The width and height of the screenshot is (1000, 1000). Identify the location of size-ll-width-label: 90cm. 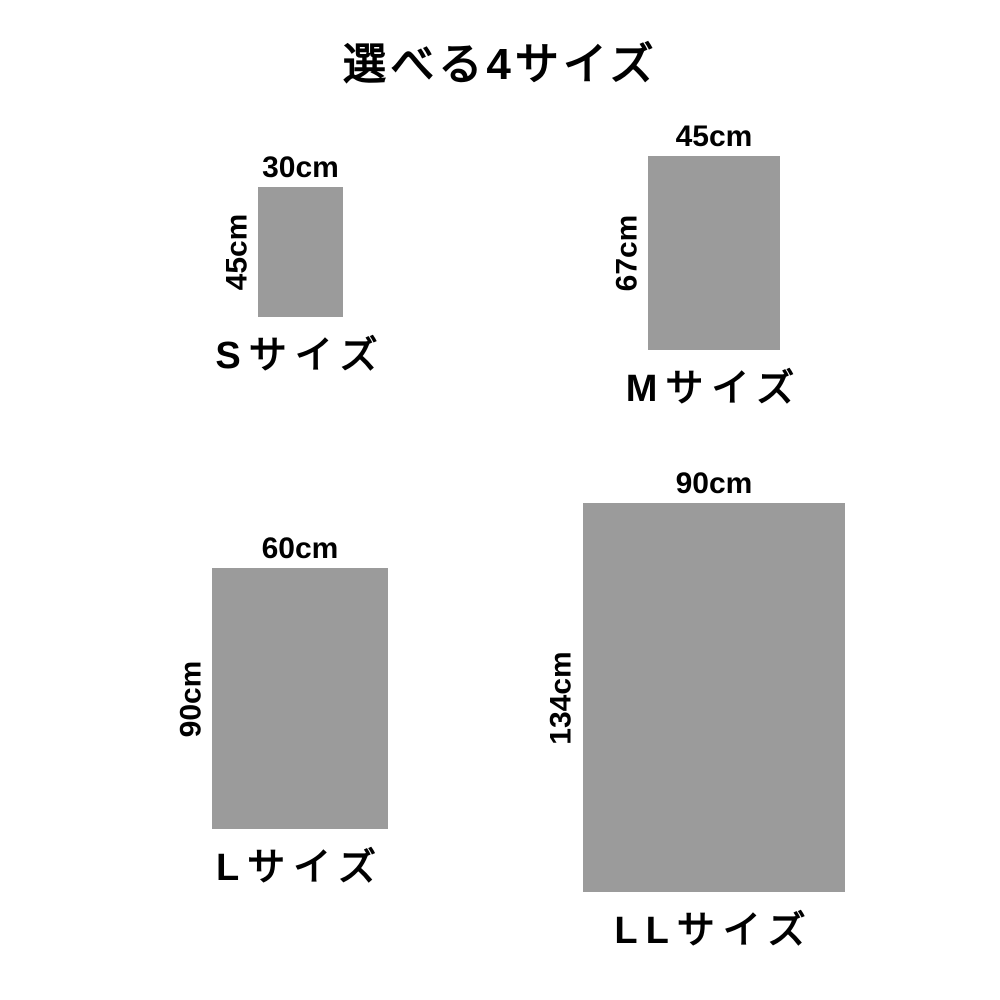
(714, 483).